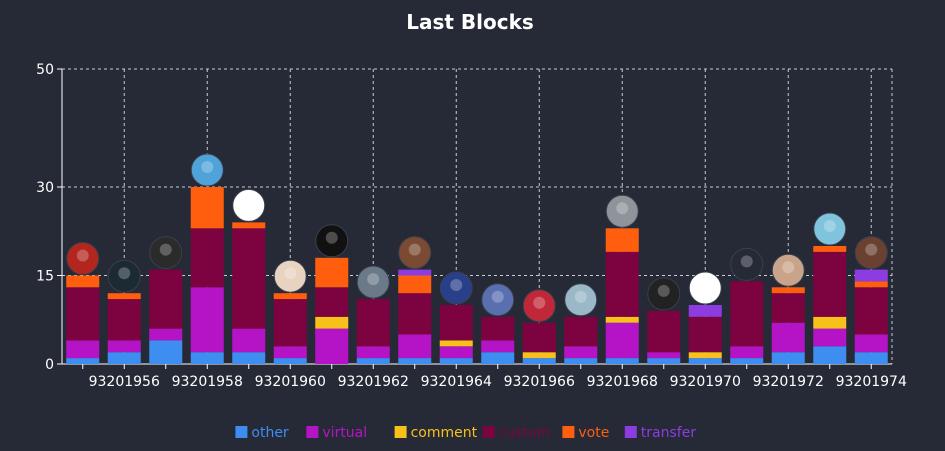 The width and height of the screenshot is (945, 451). Describe the element at coordinates (290, 382) in the screenshot. I see `x-tick-label: 93201960` at that location.